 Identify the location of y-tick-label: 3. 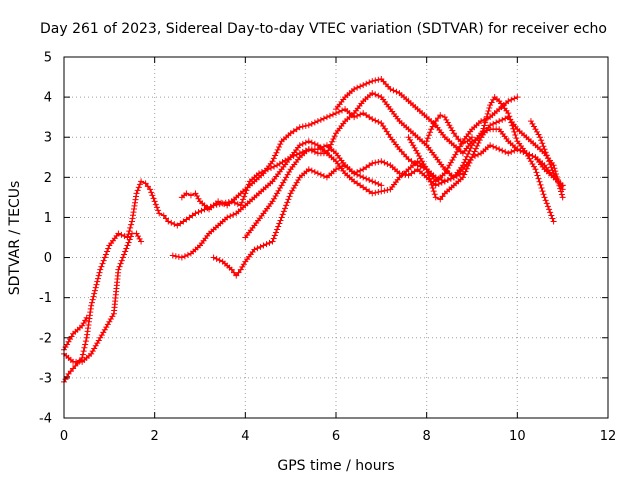
(48, 138).